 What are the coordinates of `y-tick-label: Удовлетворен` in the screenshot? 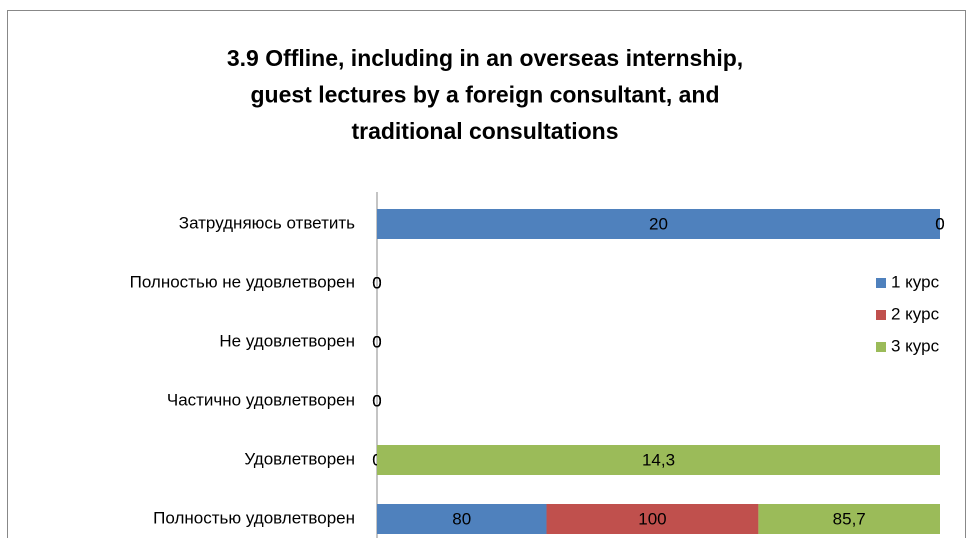 It's located at (299, 458).